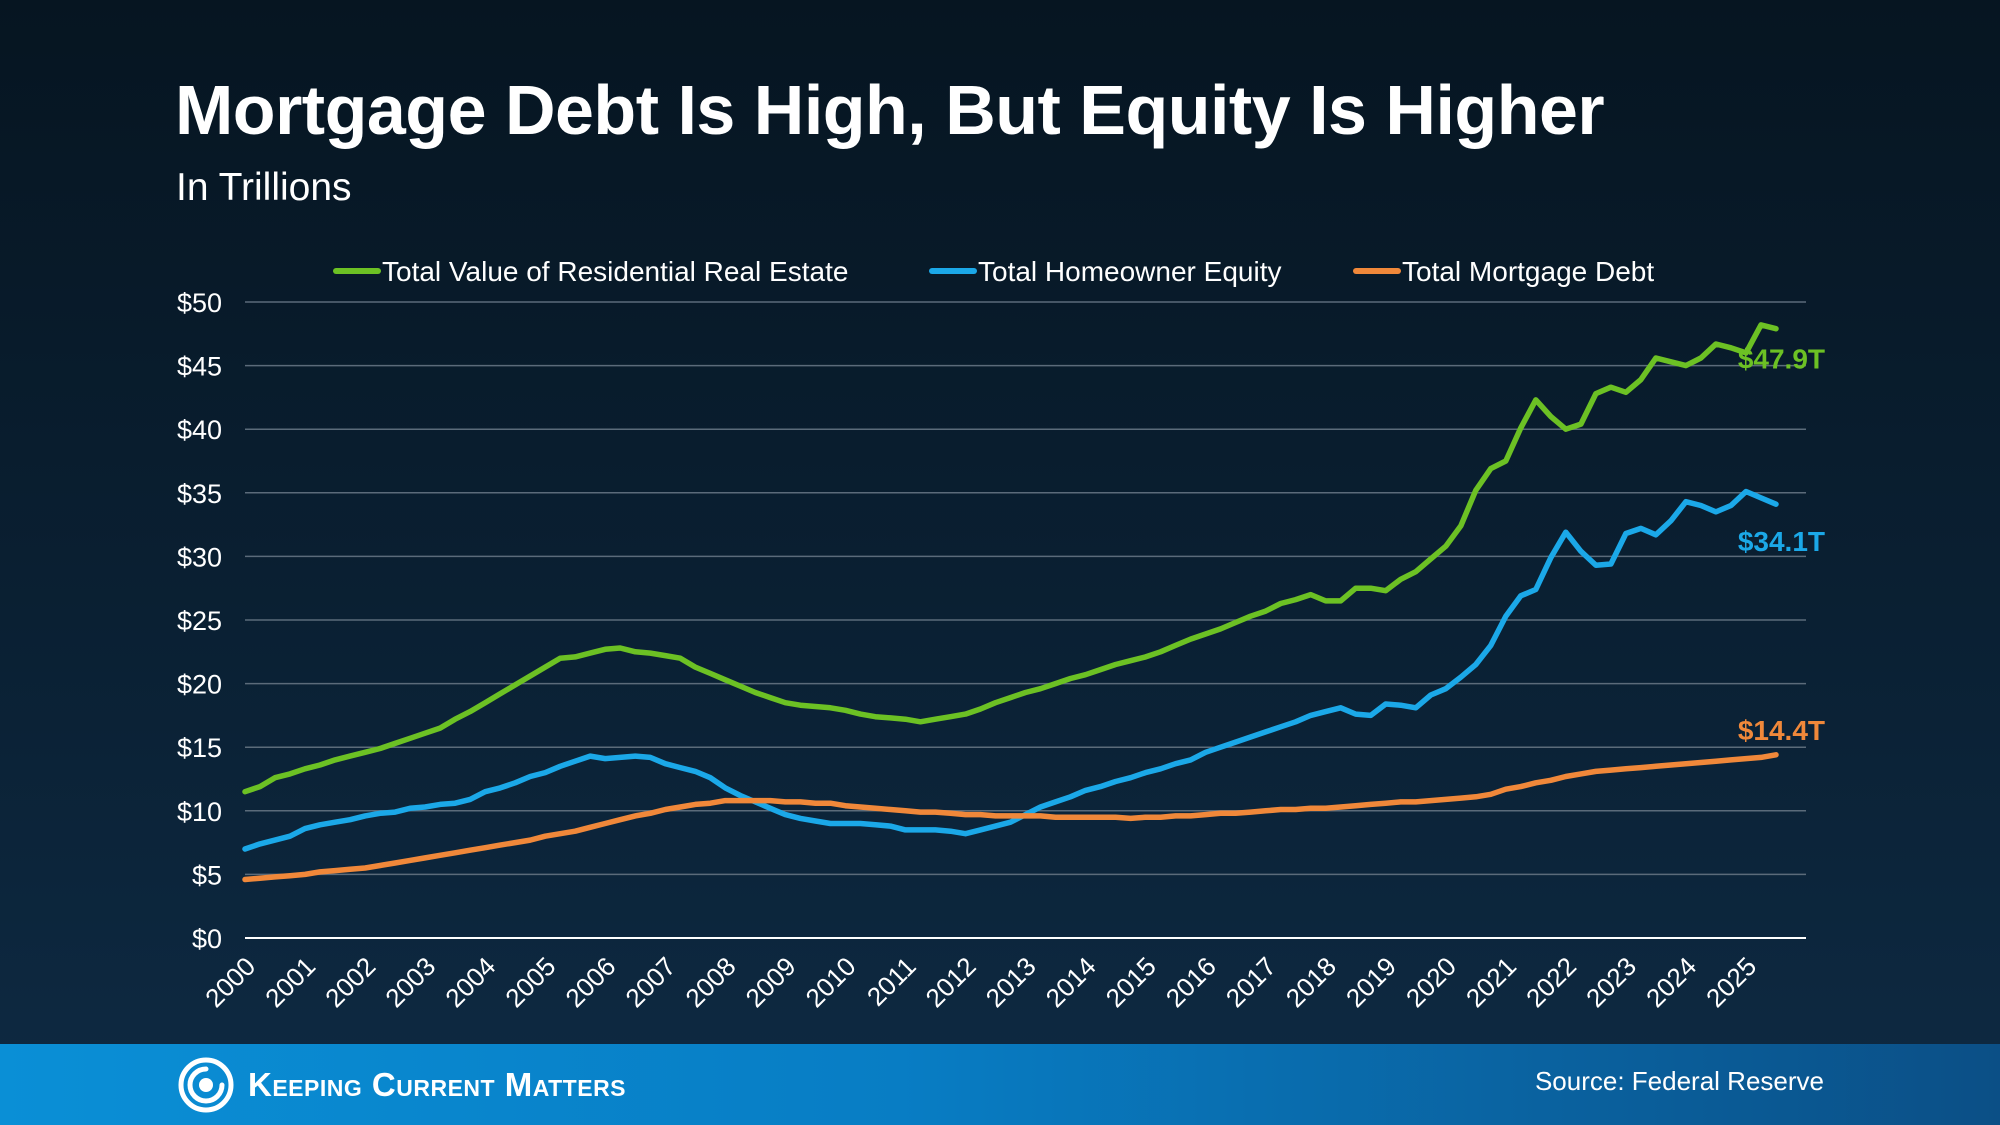 Image resolution: width=2000 pixels, height=1125 pixels. I want to click on x-tick-label: 2016, so click(1191, 982).